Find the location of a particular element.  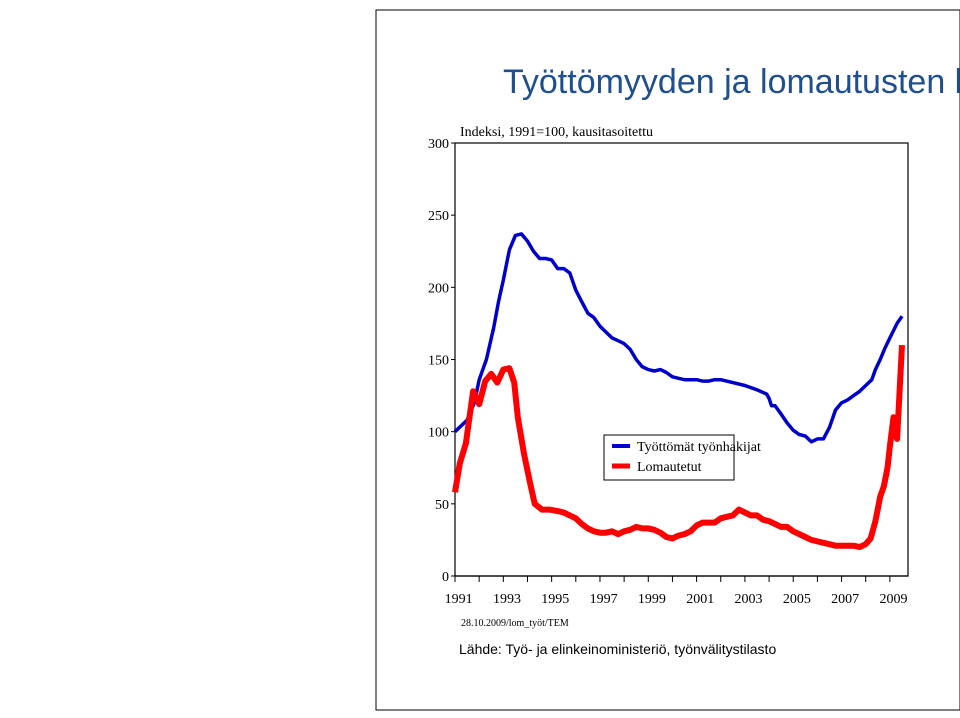

x-tick-label: 1997 is located at coordinates (604, 599).